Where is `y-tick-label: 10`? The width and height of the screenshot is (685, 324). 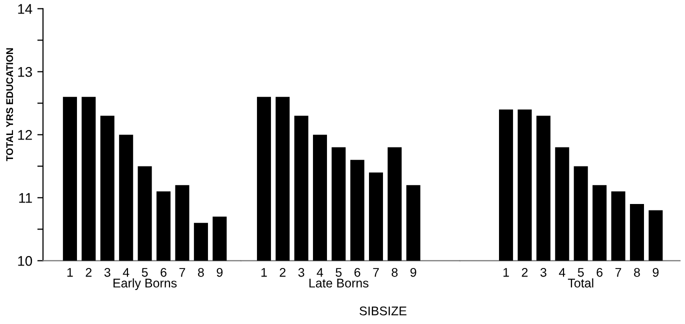
y-tick-label: 10 is located at coordinates (25, 261).